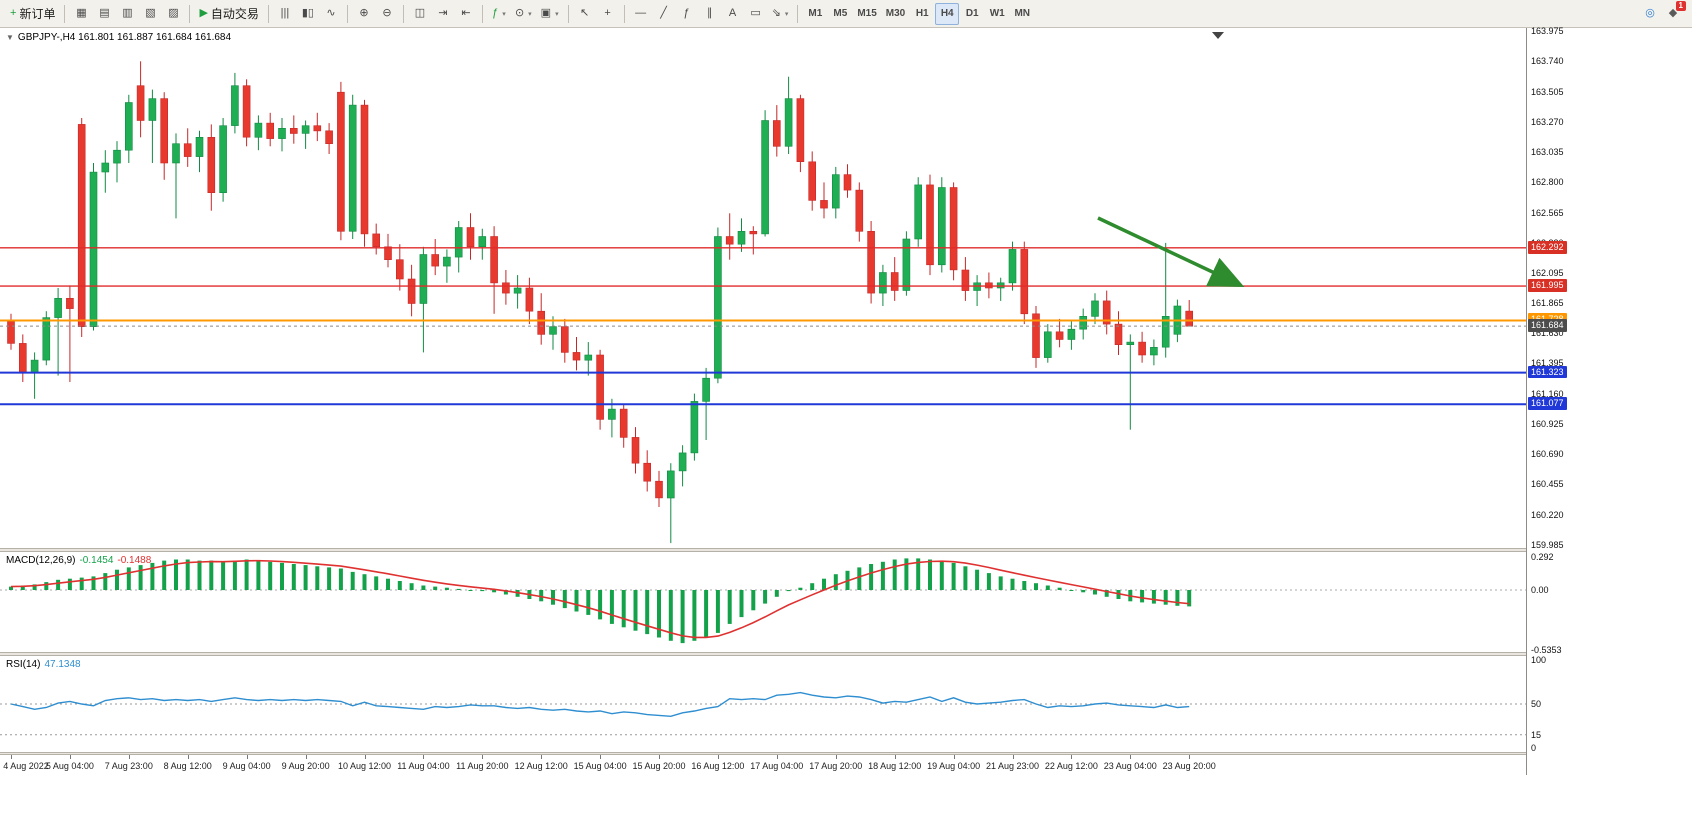 The height and width of the screenshot is (840, 1692). Describe the element at coordinates (1547, 454) in the screenshot. I see `price-axis-label: 160.690` at that location.